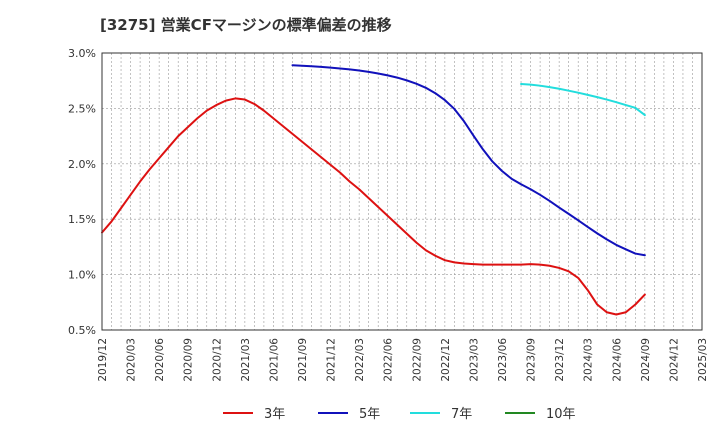 The image size is (720, 440). I want to click on y-axis: 0.5% 1.0% 1.5% 2.0% 2.5% 3.0%, so click(82, 192).